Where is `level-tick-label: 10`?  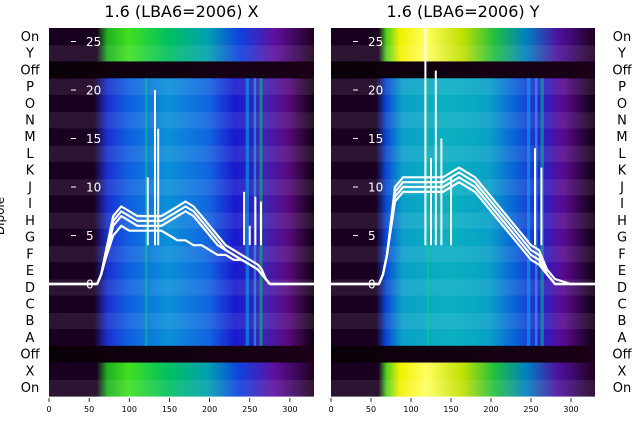
level-tick-label: 10 is located at coordinates (93, 188).